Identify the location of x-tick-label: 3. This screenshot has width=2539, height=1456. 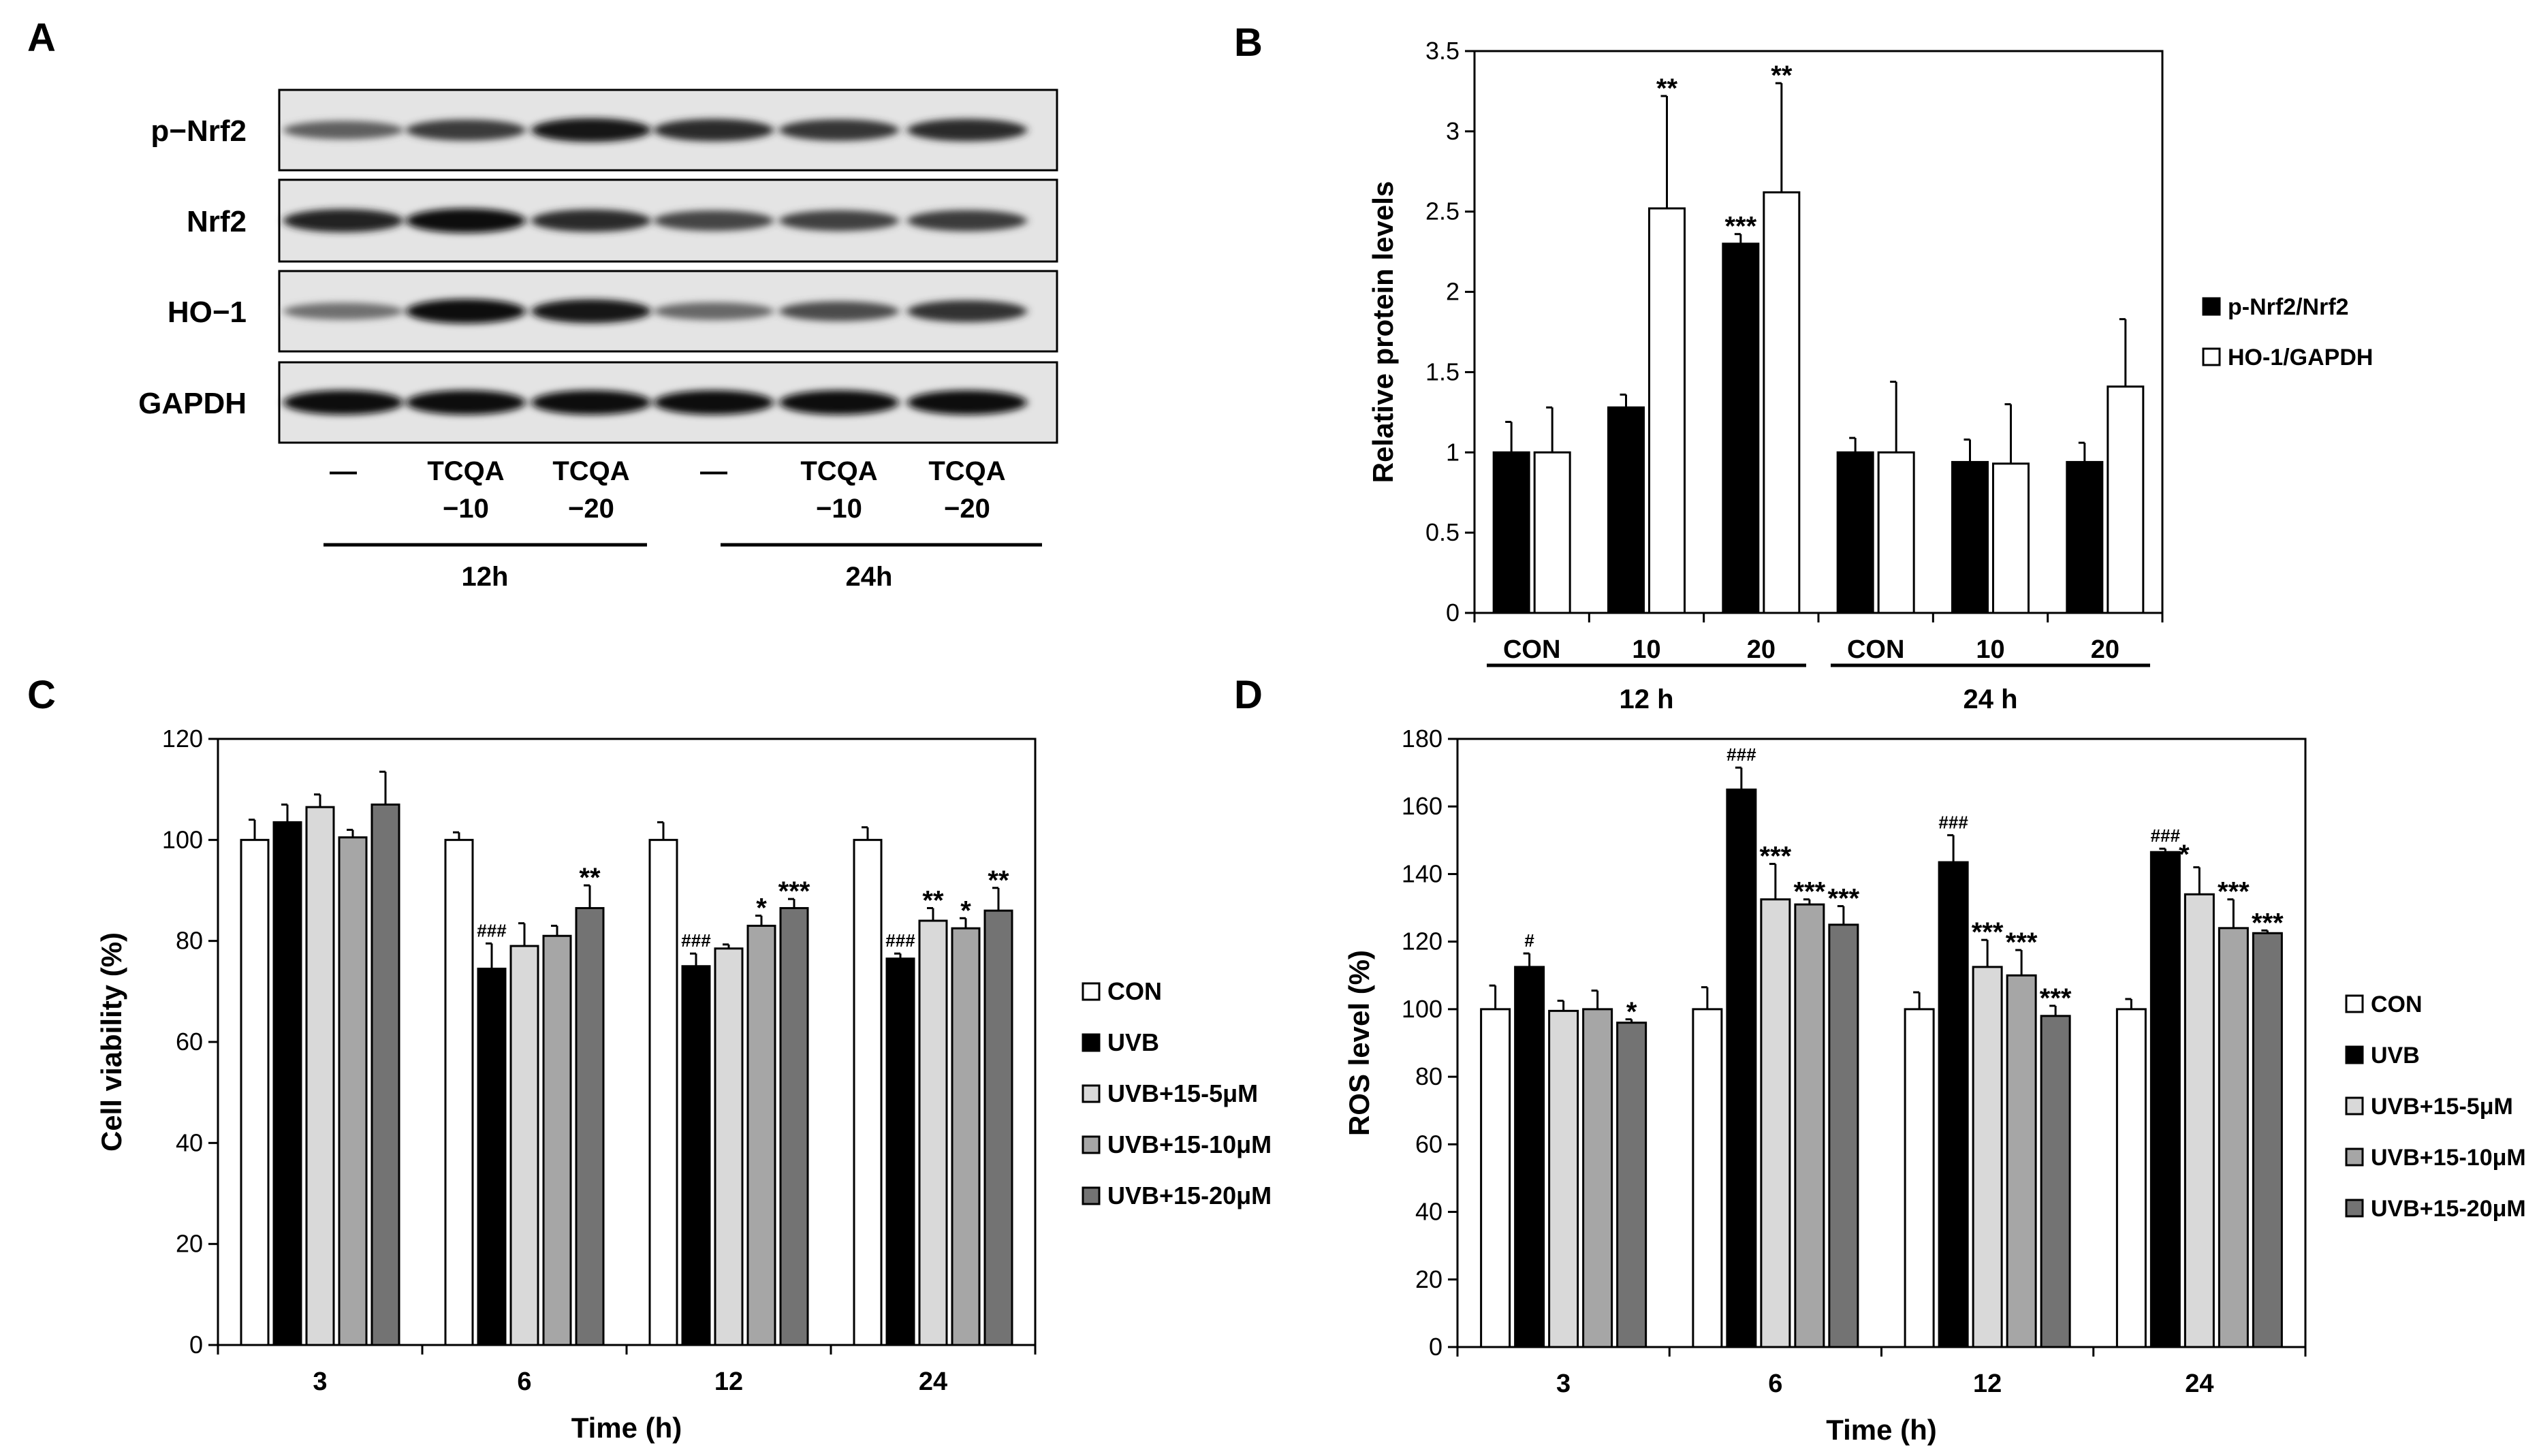
(320, 1381).